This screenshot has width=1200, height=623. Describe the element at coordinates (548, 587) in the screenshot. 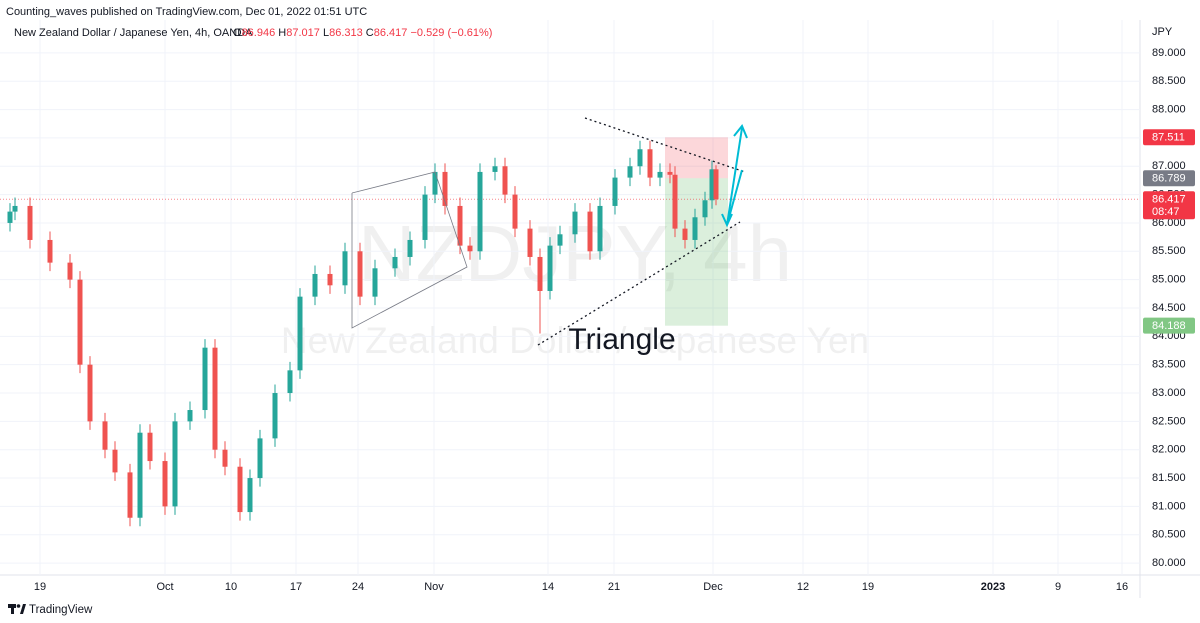

I see `x-tick-label: 14` at that location.